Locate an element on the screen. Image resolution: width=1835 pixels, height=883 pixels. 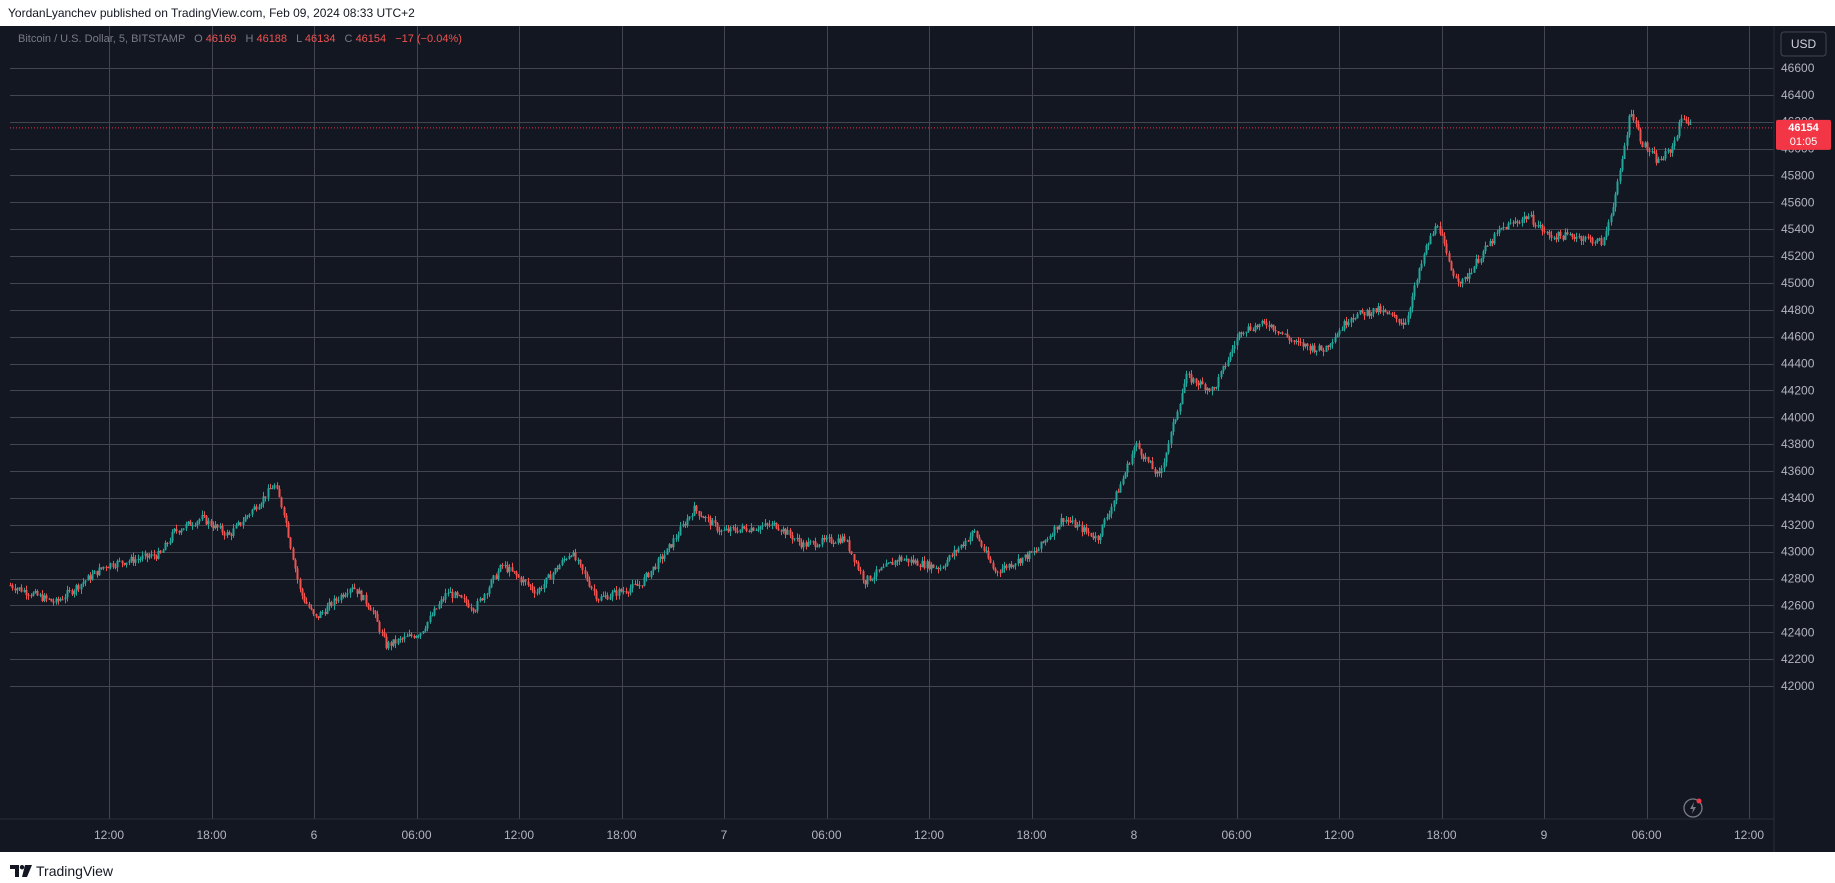
time-tick-label: 06:00 is located at coordinates (826, 835).